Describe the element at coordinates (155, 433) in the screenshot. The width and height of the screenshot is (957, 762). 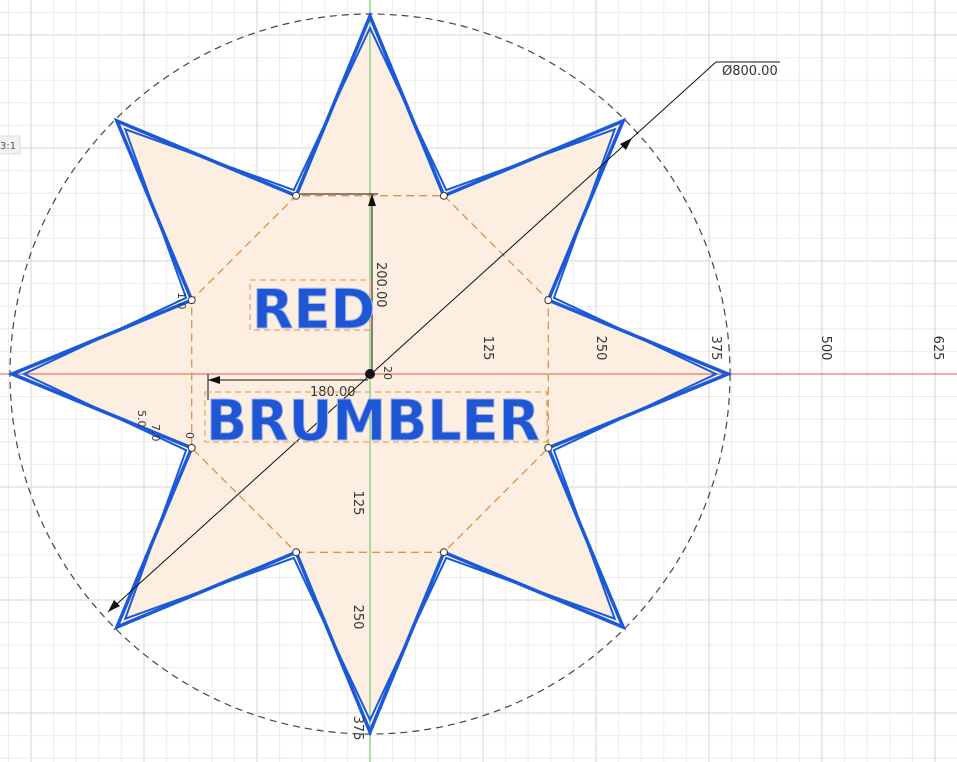
I see `minor-label: 7.0` at that location.